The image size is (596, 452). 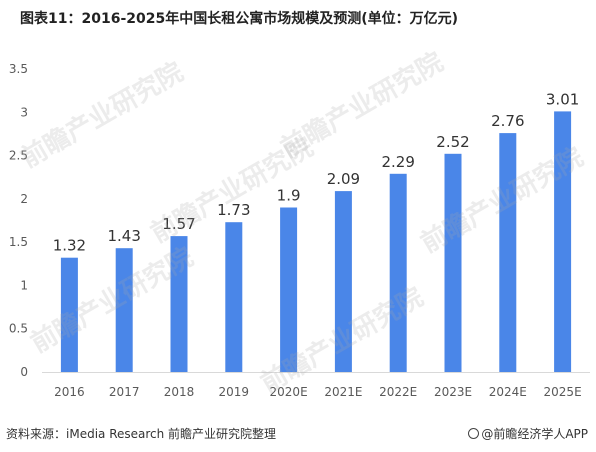 I want to click on x-tick-label: 2025E, so click(x=563, y=392).